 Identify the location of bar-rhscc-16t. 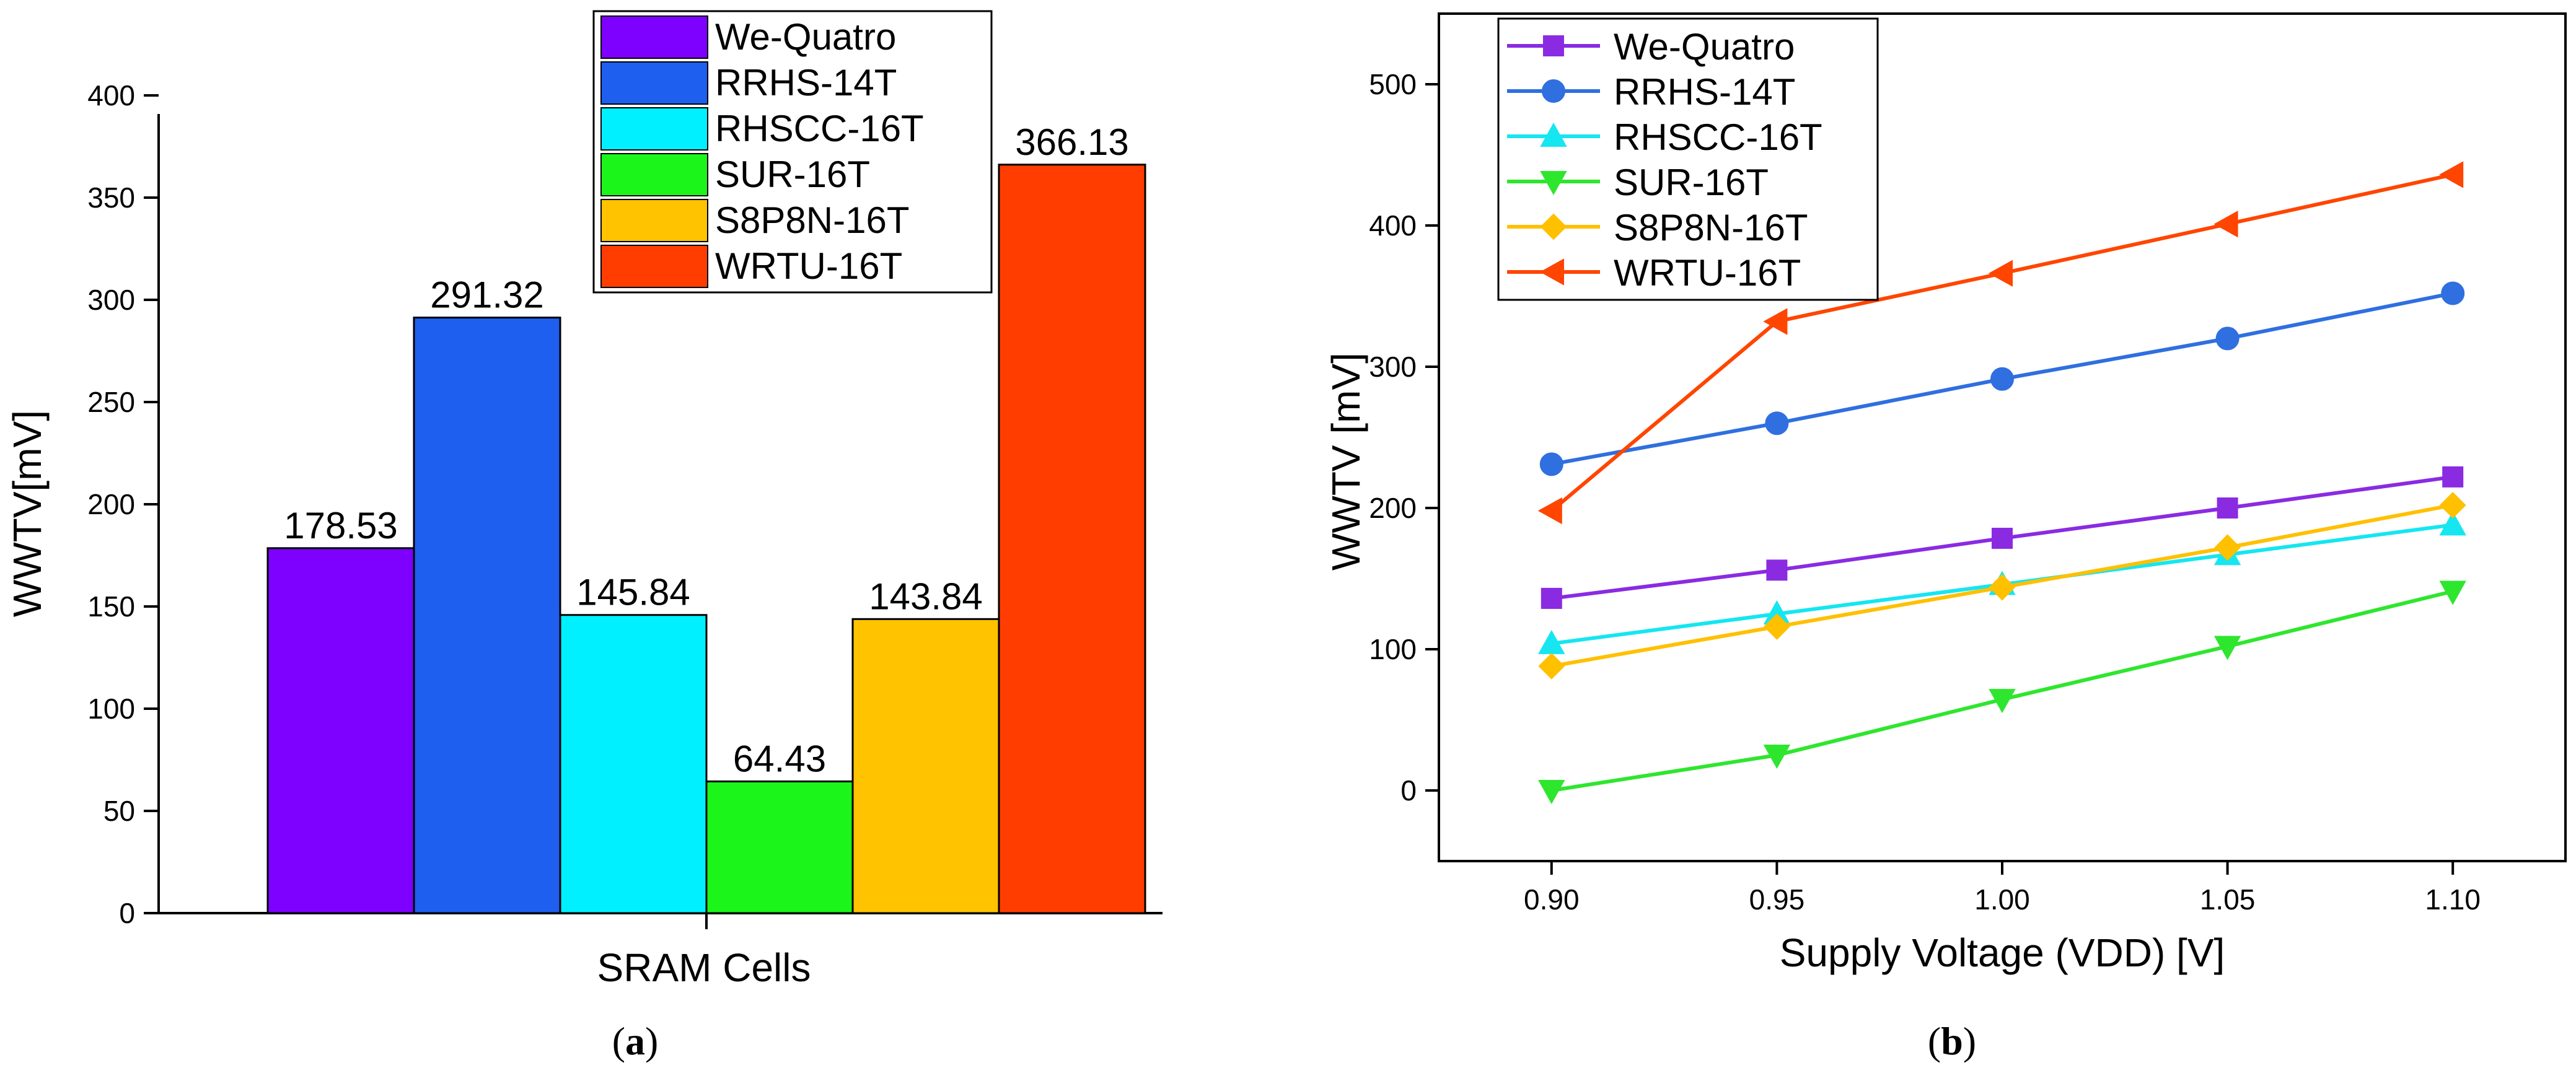
(633, 764).